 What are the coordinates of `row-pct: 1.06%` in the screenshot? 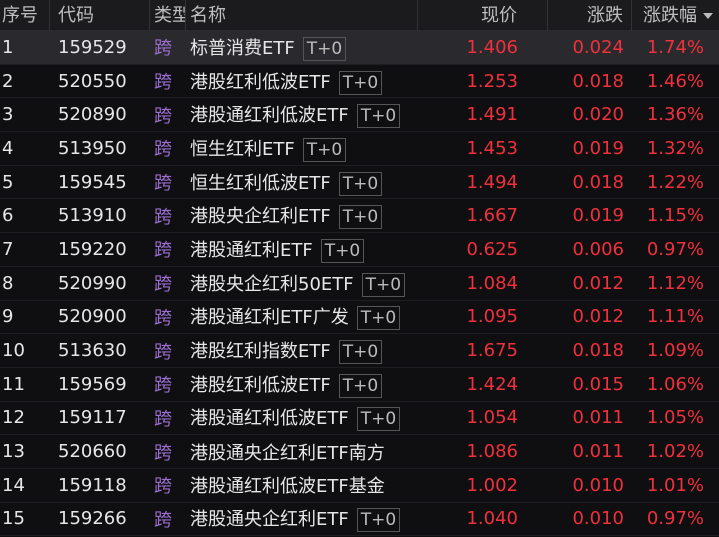 It's located at (675, 384).